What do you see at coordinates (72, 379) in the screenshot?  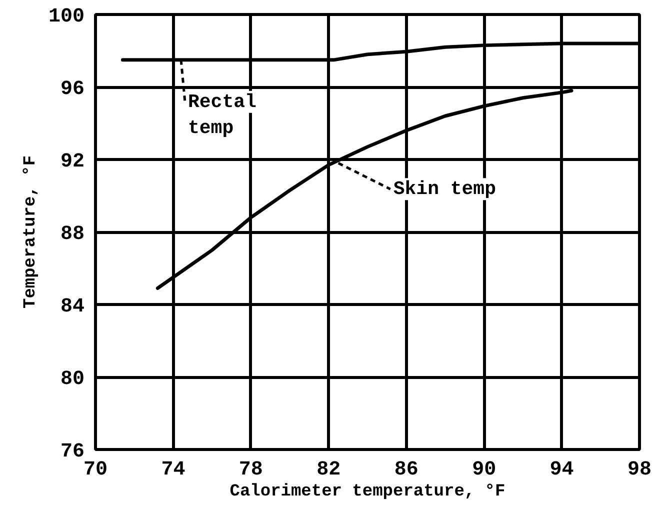 I see `y-tick-label: 80` at bounding box center [72, 379].